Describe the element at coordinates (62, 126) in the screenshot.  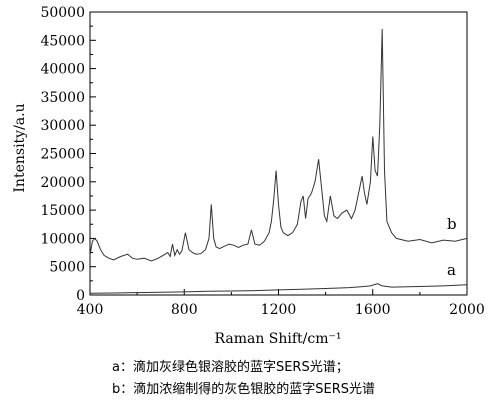
I see `y-tick-label: 30000` at that location.